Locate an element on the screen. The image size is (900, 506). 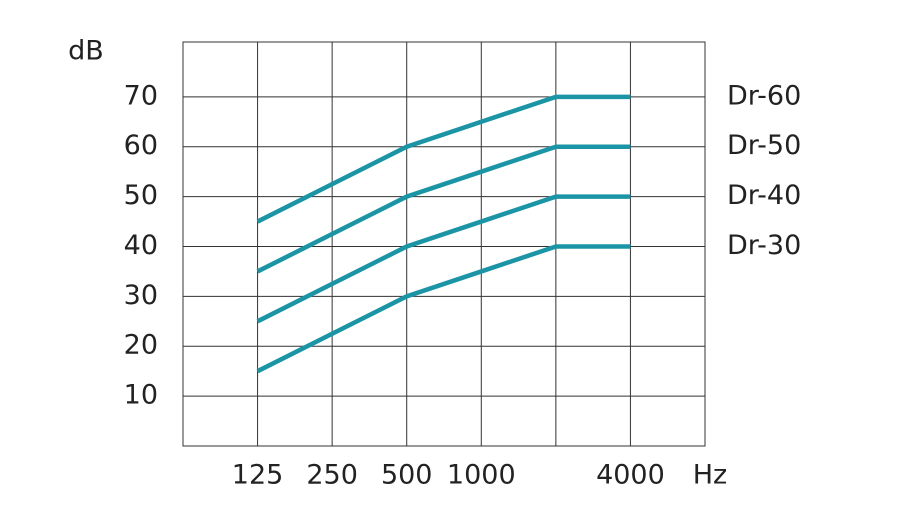
y-tick-label: 40 is located at coordinates (141, 245).